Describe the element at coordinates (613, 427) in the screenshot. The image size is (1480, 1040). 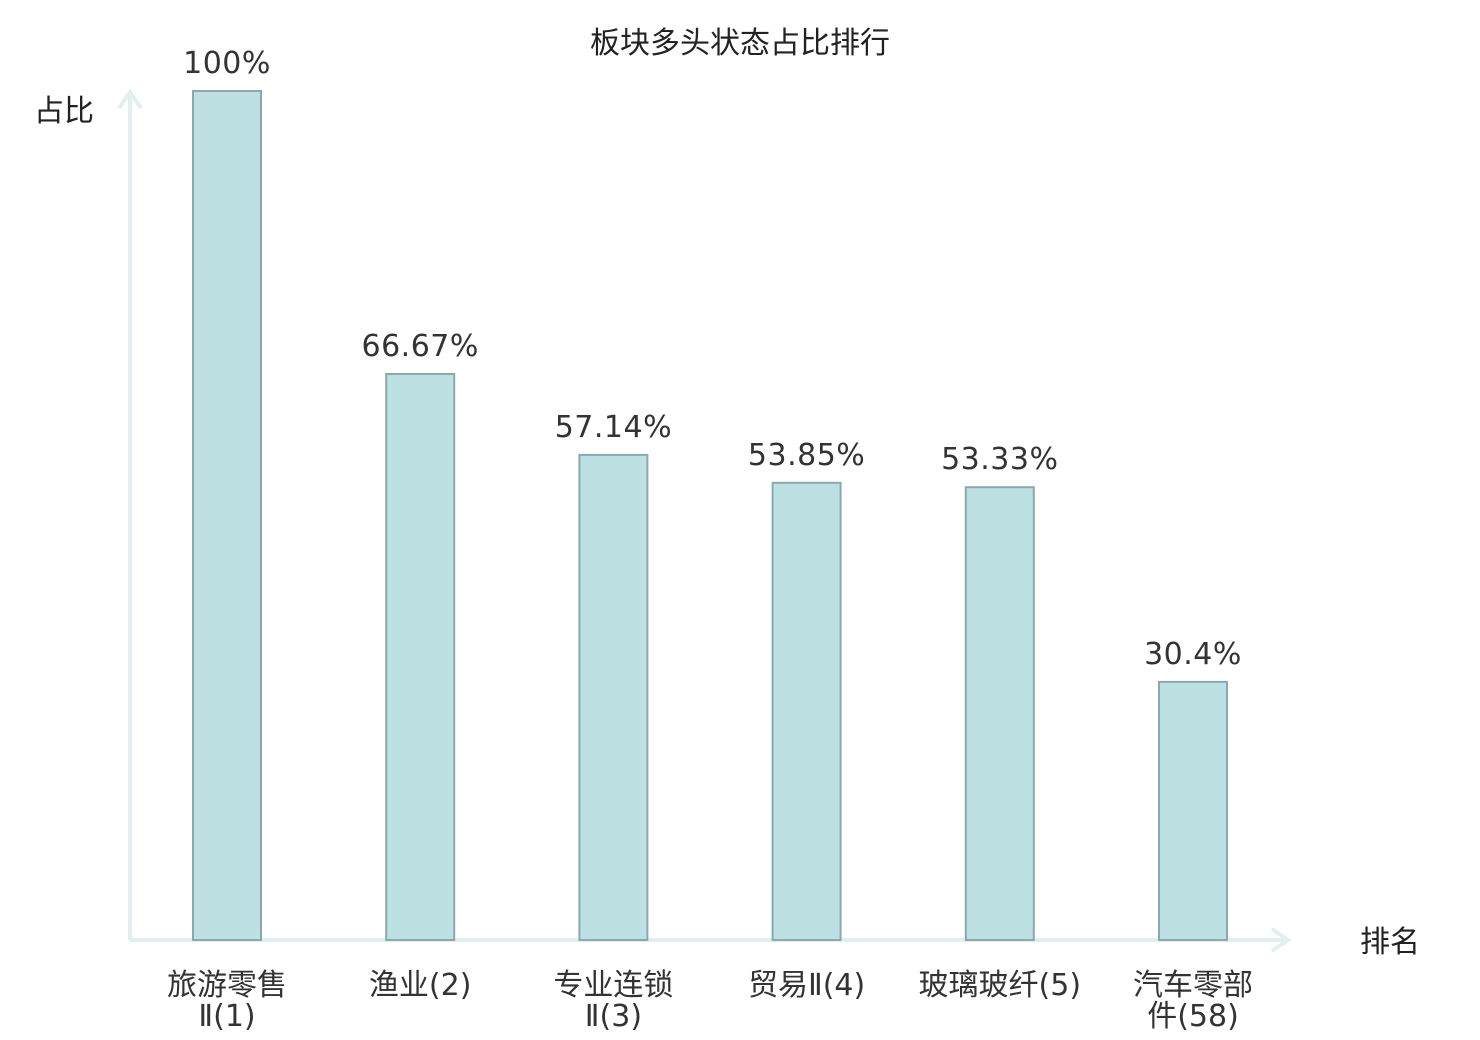
I see `value-label-3: 57.14%` at that location.